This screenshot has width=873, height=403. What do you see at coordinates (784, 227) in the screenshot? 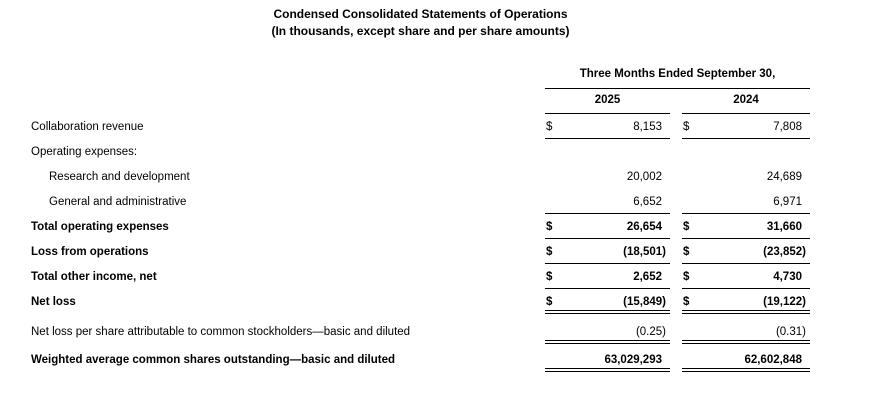
I see `amount-value: 31,660` at bounding box center [784, 227].